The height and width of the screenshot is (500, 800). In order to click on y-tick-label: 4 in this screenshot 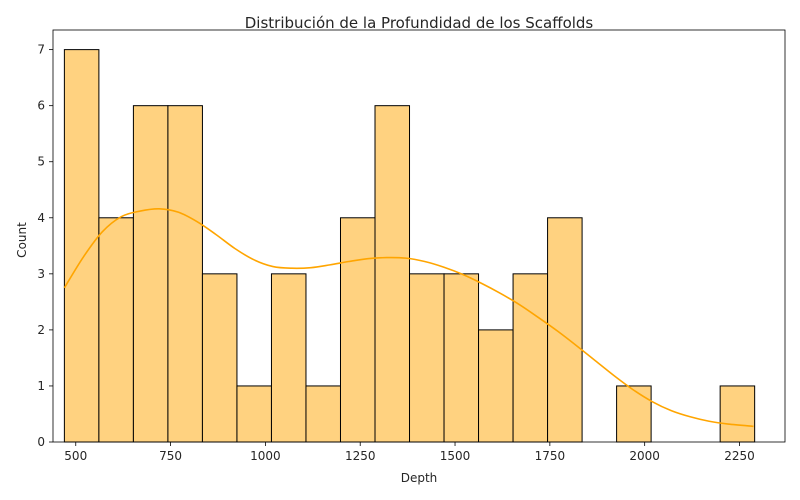, I will do `click(41, 218)`.